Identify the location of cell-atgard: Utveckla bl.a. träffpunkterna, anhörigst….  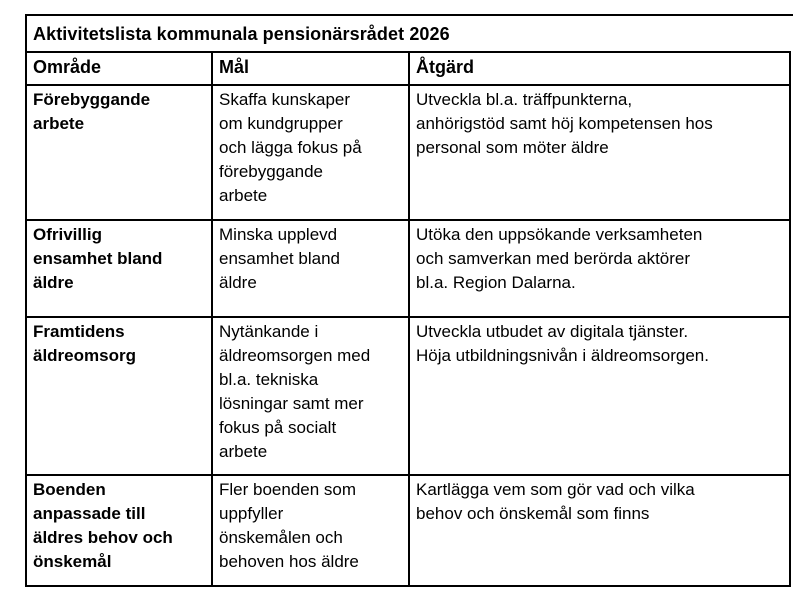
(599, 152).